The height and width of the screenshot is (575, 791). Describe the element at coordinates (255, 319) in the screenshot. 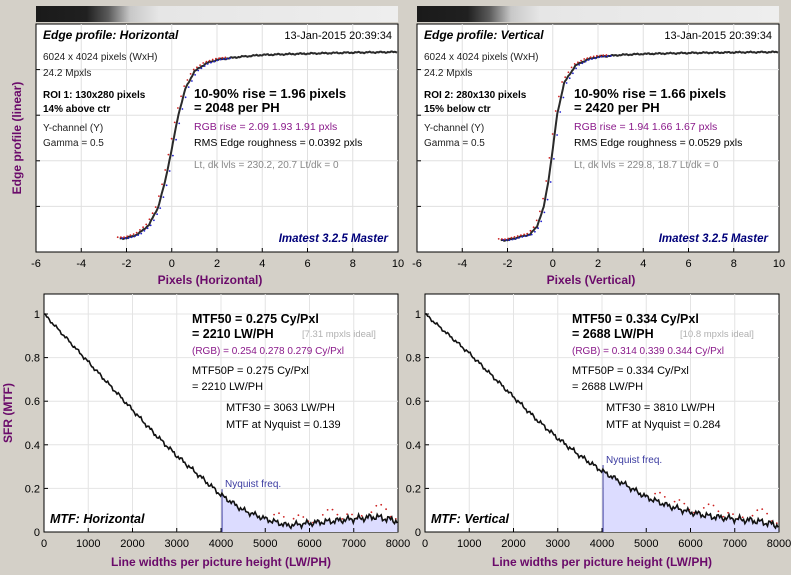

I see `mtf50-line1: MTF50 = 0.275 Cy/Pxl` at that location.